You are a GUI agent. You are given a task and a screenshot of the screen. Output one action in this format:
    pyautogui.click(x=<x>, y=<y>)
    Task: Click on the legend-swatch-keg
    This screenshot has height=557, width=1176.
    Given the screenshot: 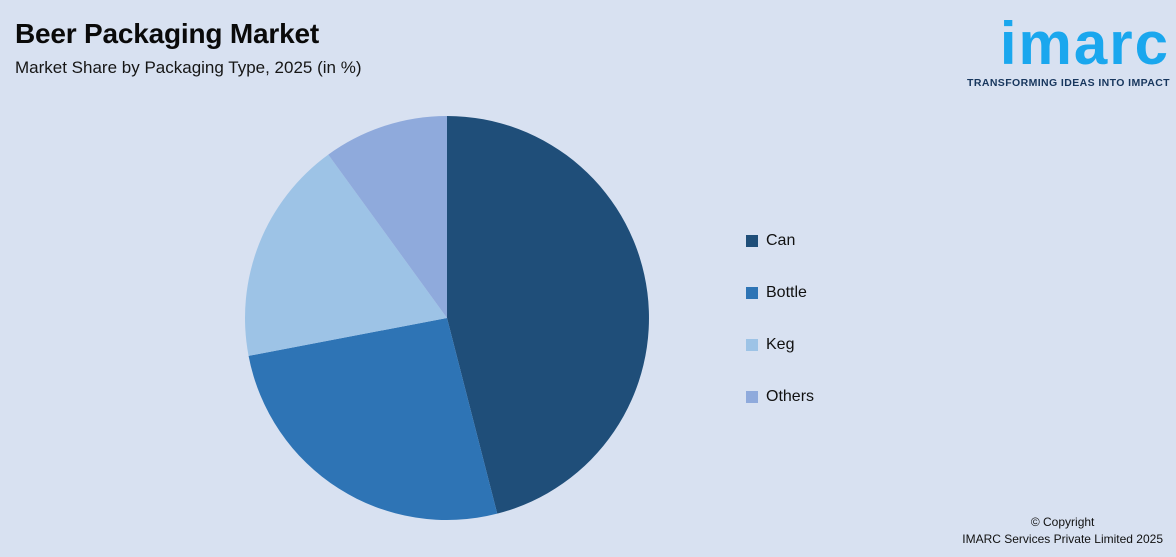 What is the action you would take?
    pyautogui.click(x=752, y=345)
    